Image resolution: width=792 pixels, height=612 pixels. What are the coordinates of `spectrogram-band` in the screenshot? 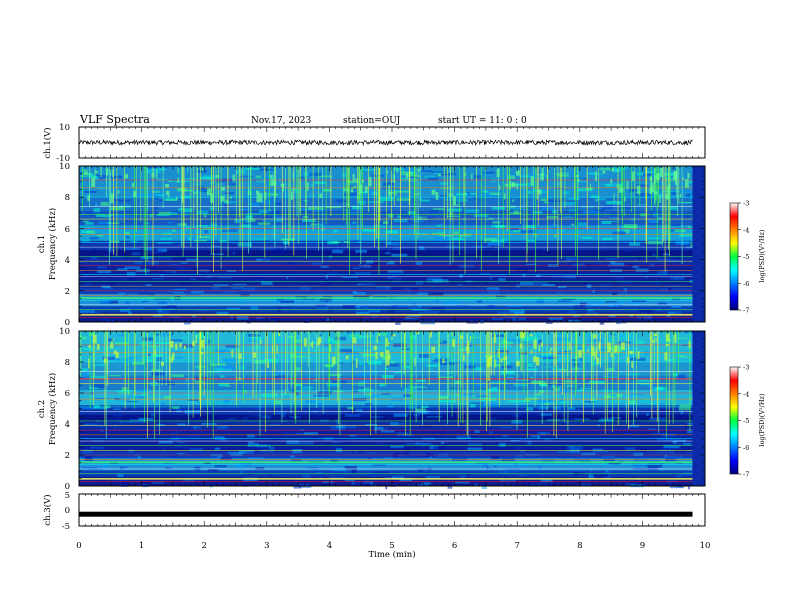 It's located at (386, 245).